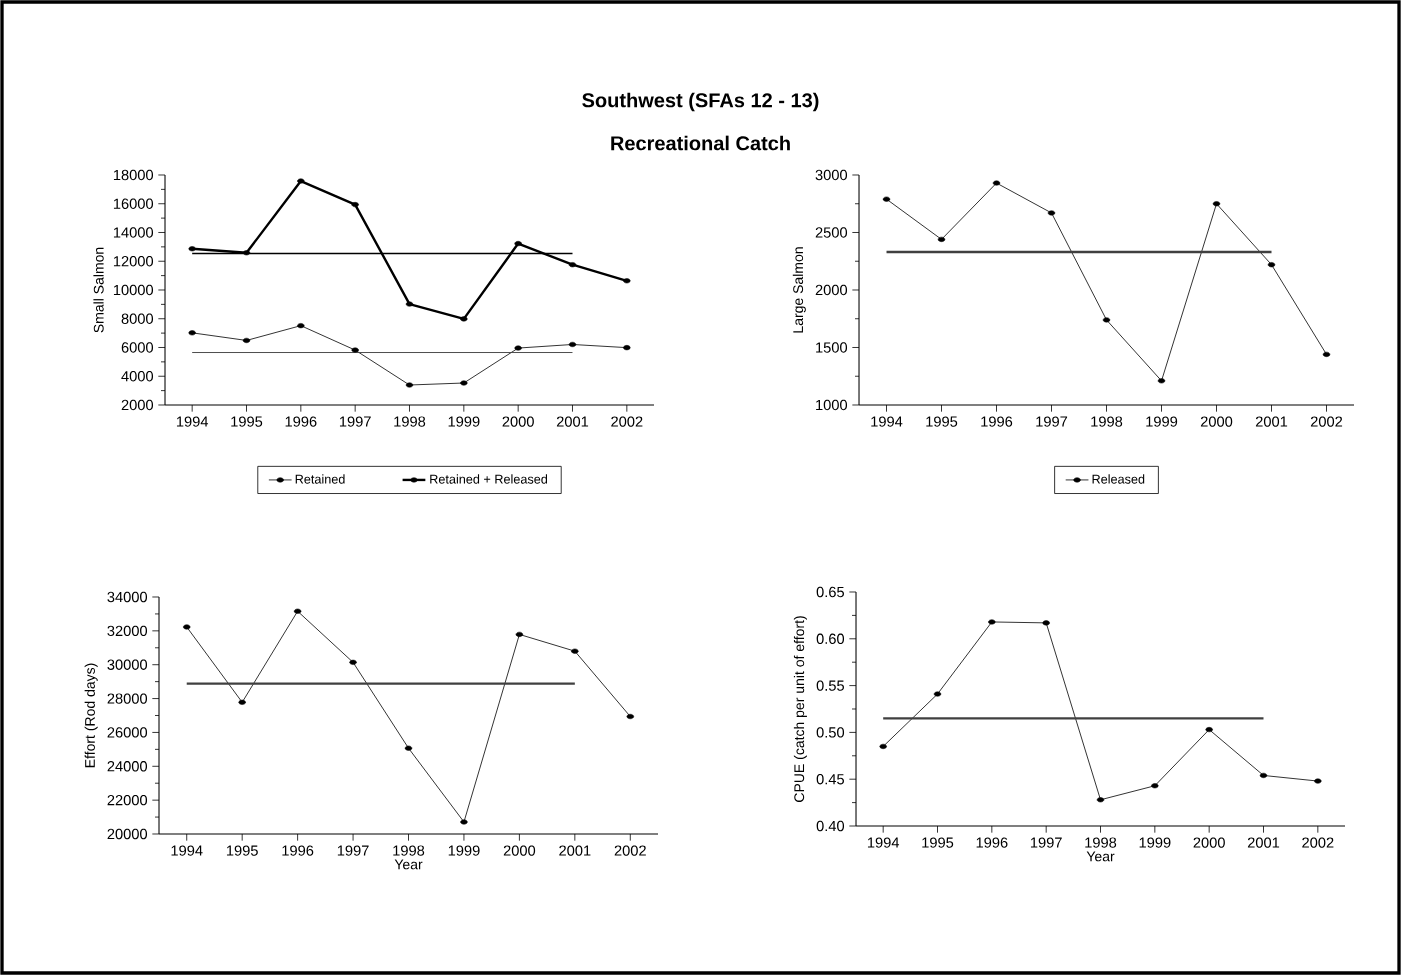  Describe the element at coordinates (1118, 479) in the screenshot. I see `legend-label: Released` at that location.